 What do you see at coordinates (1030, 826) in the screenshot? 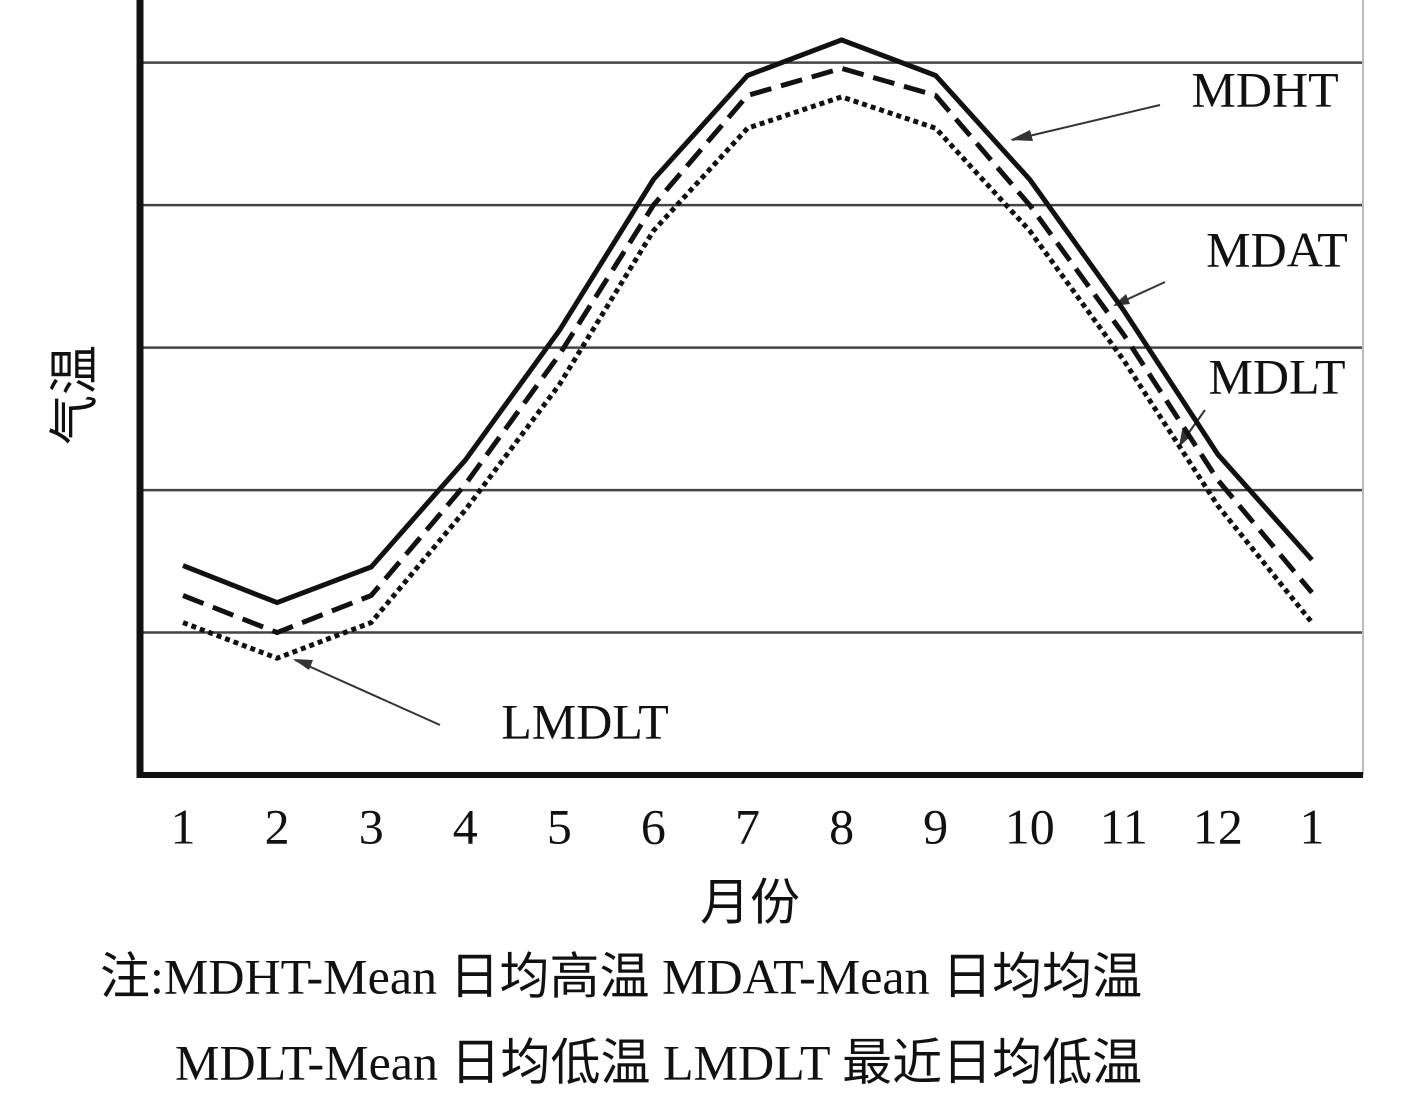
I see `x-tick-label: 10` at bounding box center [1030, 826].